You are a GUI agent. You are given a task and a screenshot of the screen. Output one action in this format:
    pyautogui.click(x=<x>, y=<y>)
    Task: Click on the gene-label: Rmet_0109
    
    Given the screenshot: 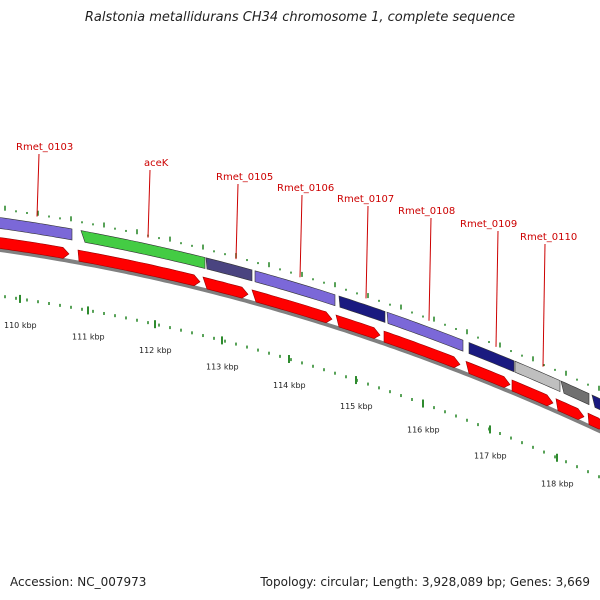 What is the action you would take?
    pyautogui.click(x=488, y=224)
    